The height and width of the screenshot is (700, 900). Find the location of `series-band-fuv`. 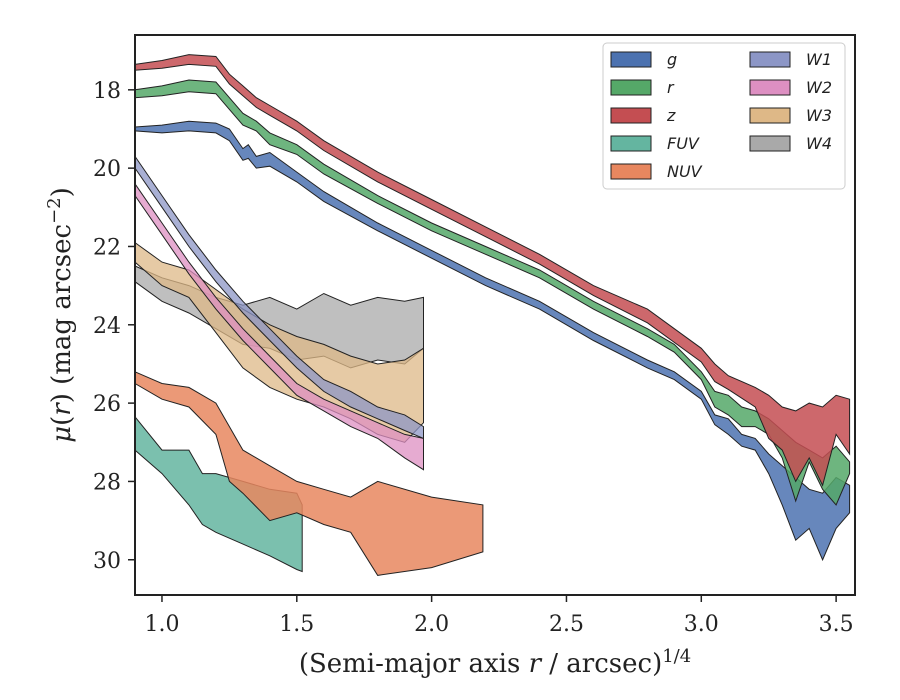

series-band-fuv is located at coordinates (218, 494).